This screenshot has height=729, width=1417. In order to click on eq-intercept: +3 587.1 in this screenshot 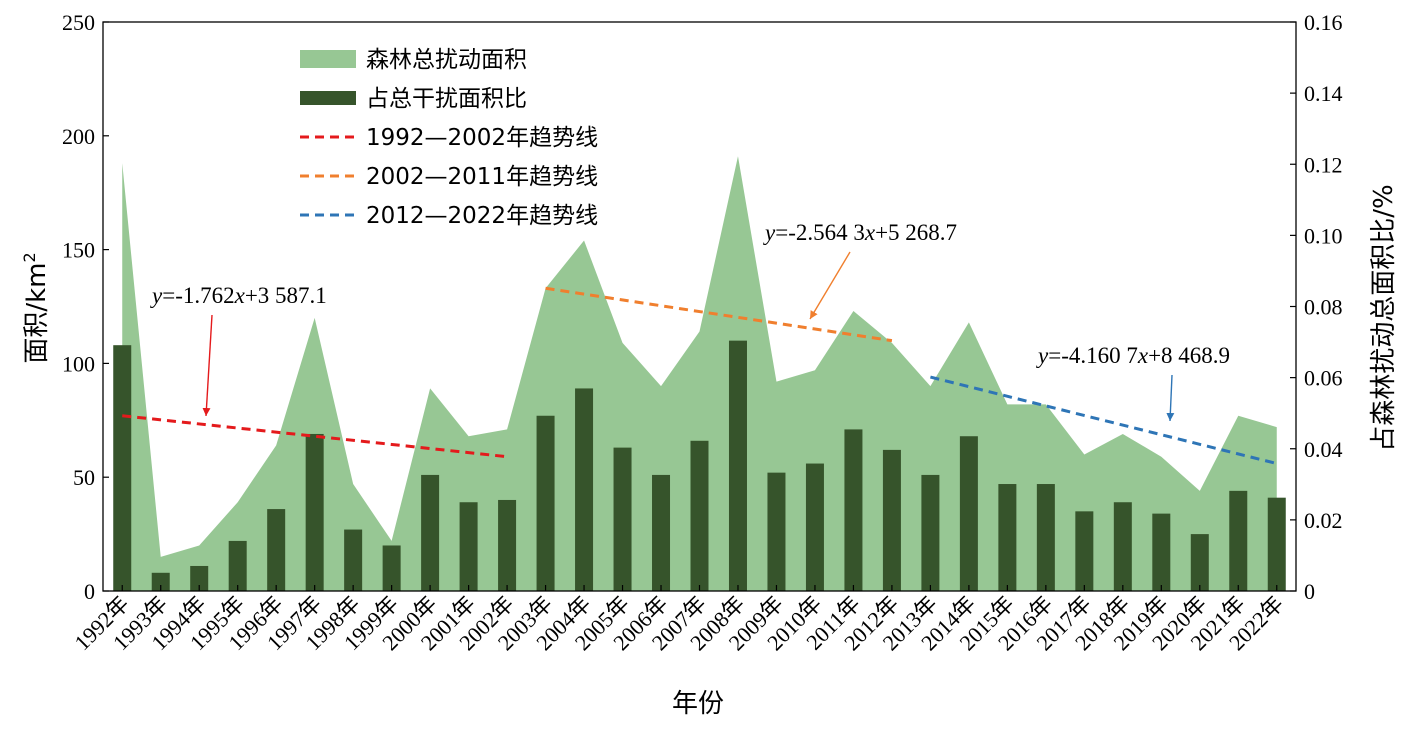, I will do `click(286, 295)`.